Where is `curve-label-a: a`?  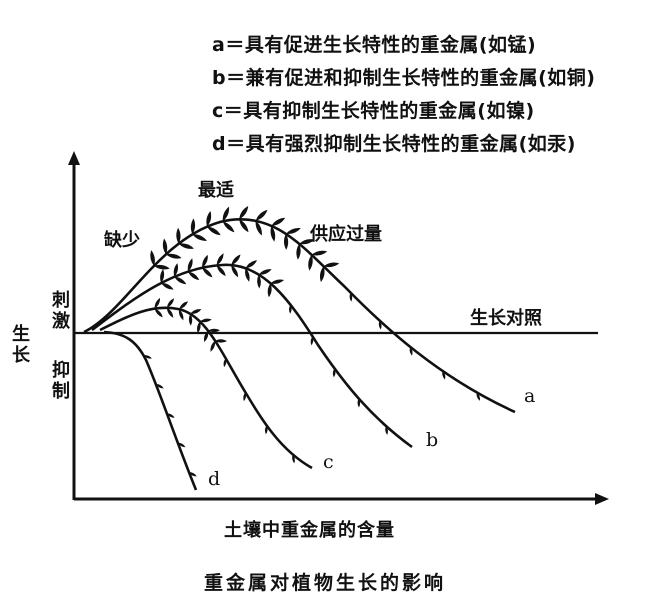
curve-label-a: a is located at coordinates (529, 396).